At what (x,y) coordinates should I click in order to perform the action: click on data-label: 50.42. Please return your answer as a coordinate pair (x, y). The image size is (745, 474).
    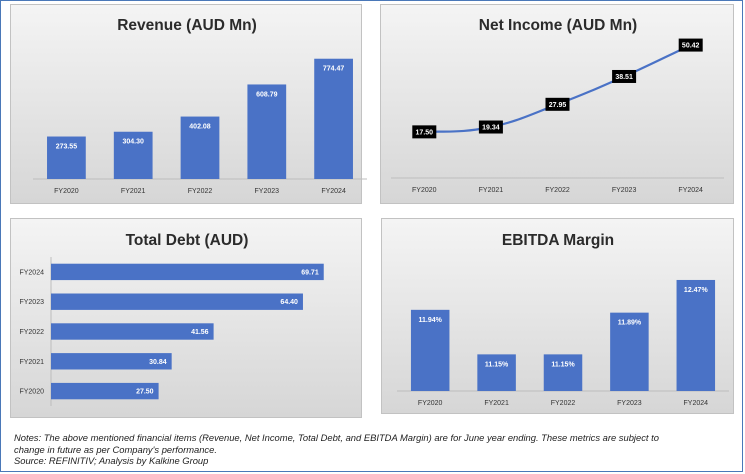
    Looking at the image, I should click on (691, 46).